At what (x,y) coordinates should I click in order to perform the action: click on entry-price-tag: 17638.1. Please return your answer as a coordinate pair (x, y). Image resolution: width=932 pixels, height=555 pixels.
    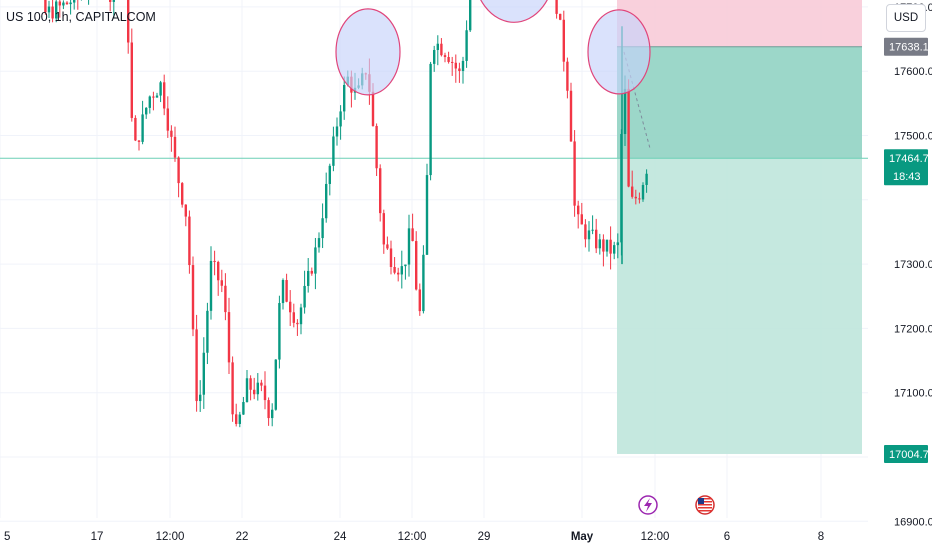
    Looking at the image, I should click on (906, 46).